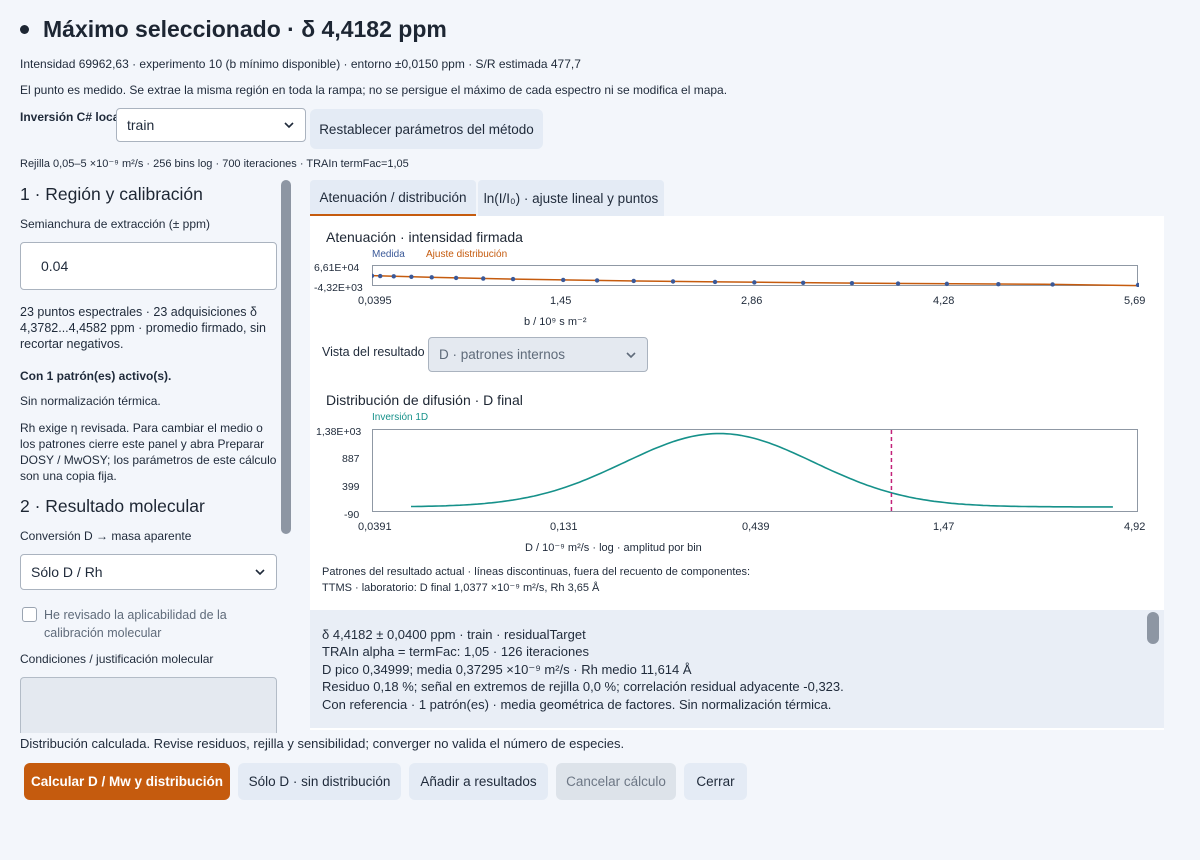 This screenshot has height=860, width=1200. I want to click on inversion-label: Inversión C# local, so click(71, 117).